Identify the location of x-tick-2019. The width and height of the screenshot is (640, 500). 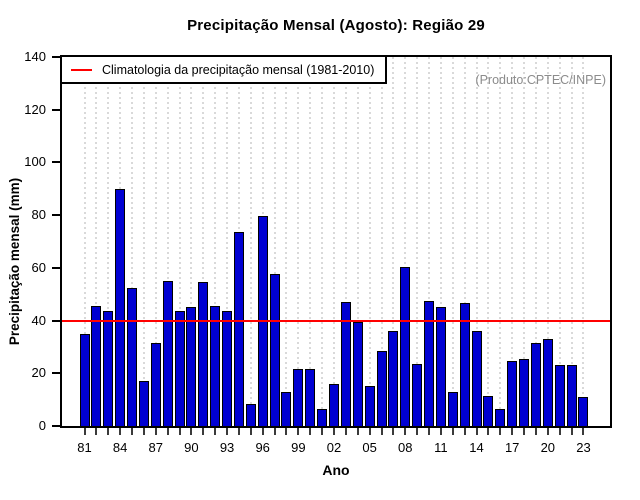
(535, 431).